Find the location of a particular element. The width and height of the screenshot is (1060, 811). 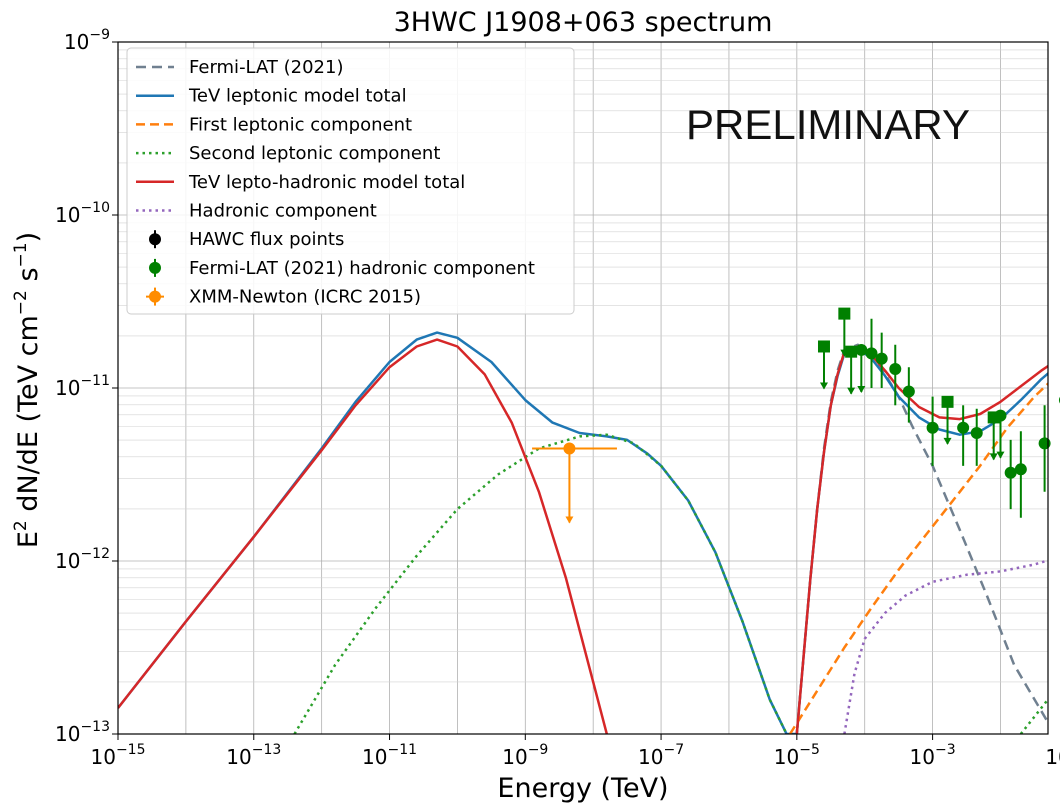

y-label-part: s is located at coordinates (28, 278).